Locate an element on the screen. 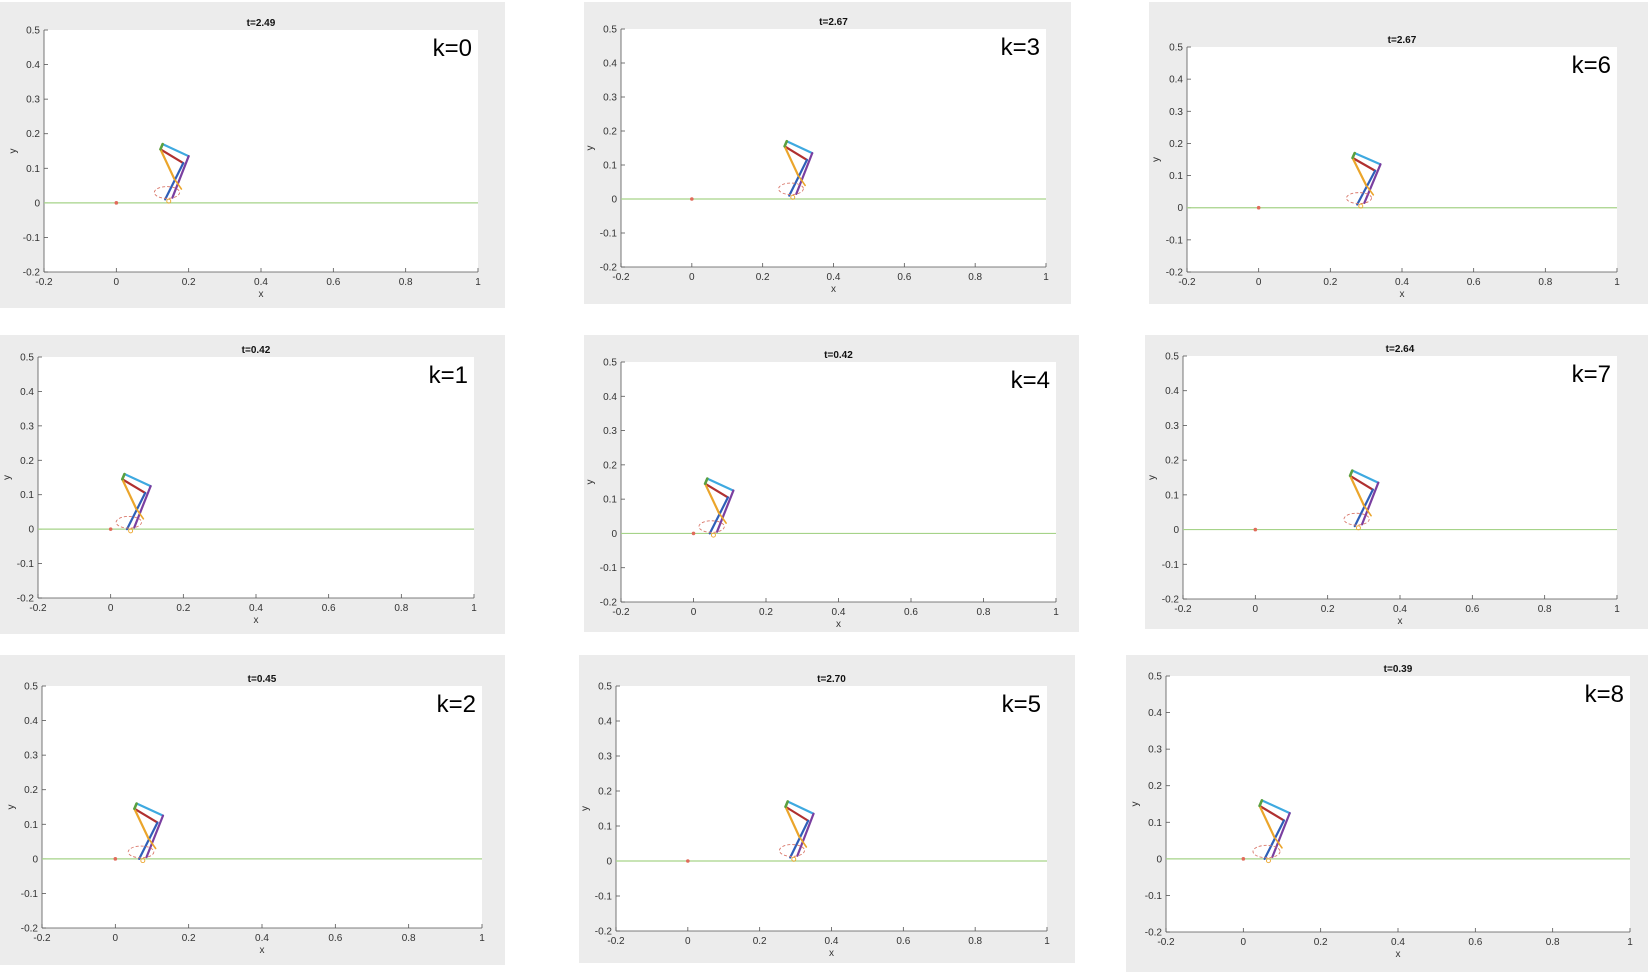 The height and width of the screenshot is (974, 1650). y-tick-label: -0.2 is located at coordinates (1154, 933).